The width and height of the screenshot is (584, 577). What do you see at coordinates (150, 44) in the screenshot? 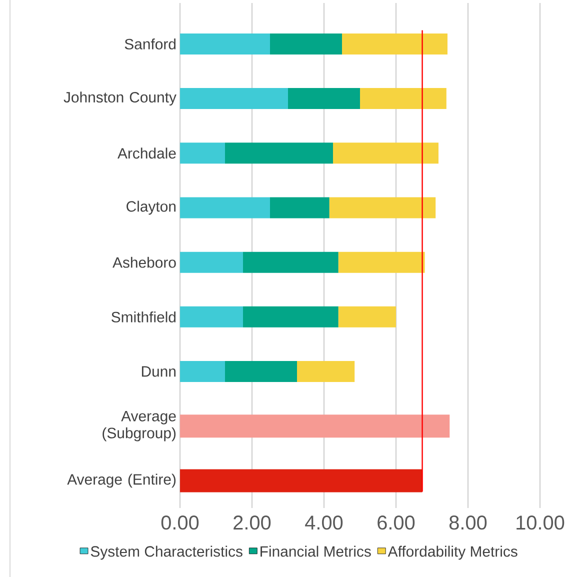
I see `y-tick-label: Sanford` at bounding box center [150, 44].